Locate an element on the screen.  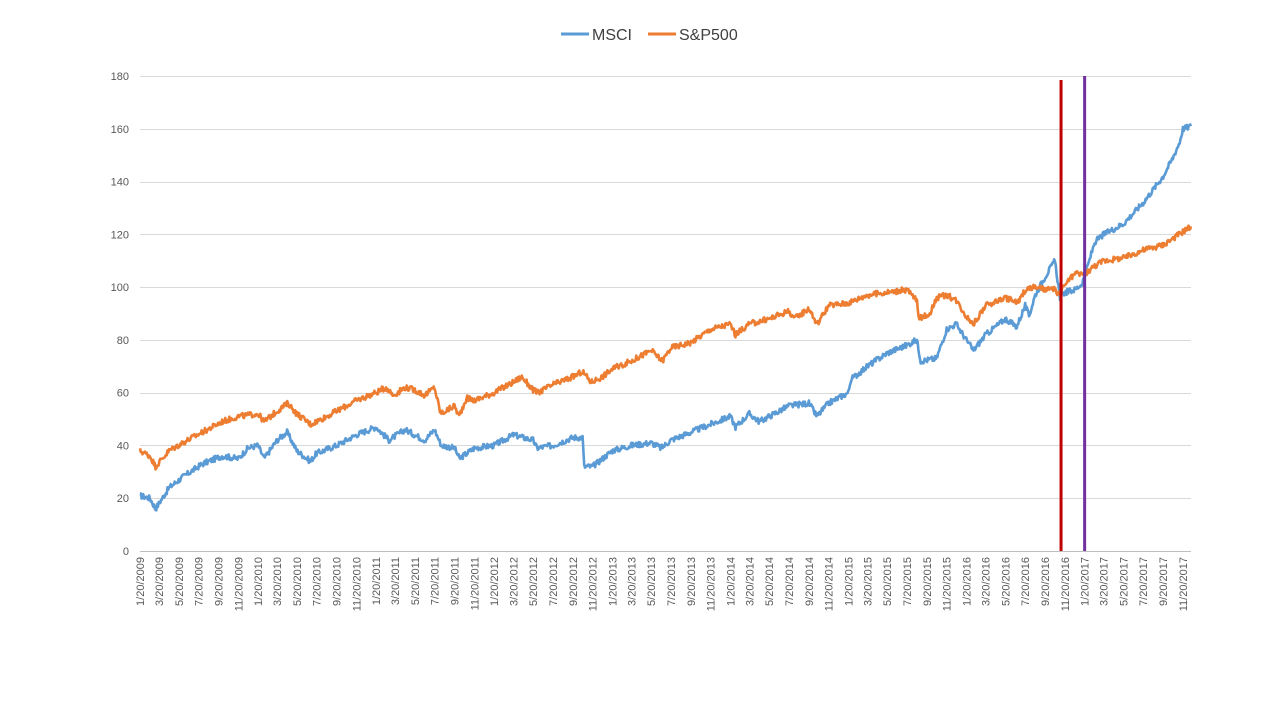
x-tick-label: 3/20/2016 is located at coordinates (987, 581).